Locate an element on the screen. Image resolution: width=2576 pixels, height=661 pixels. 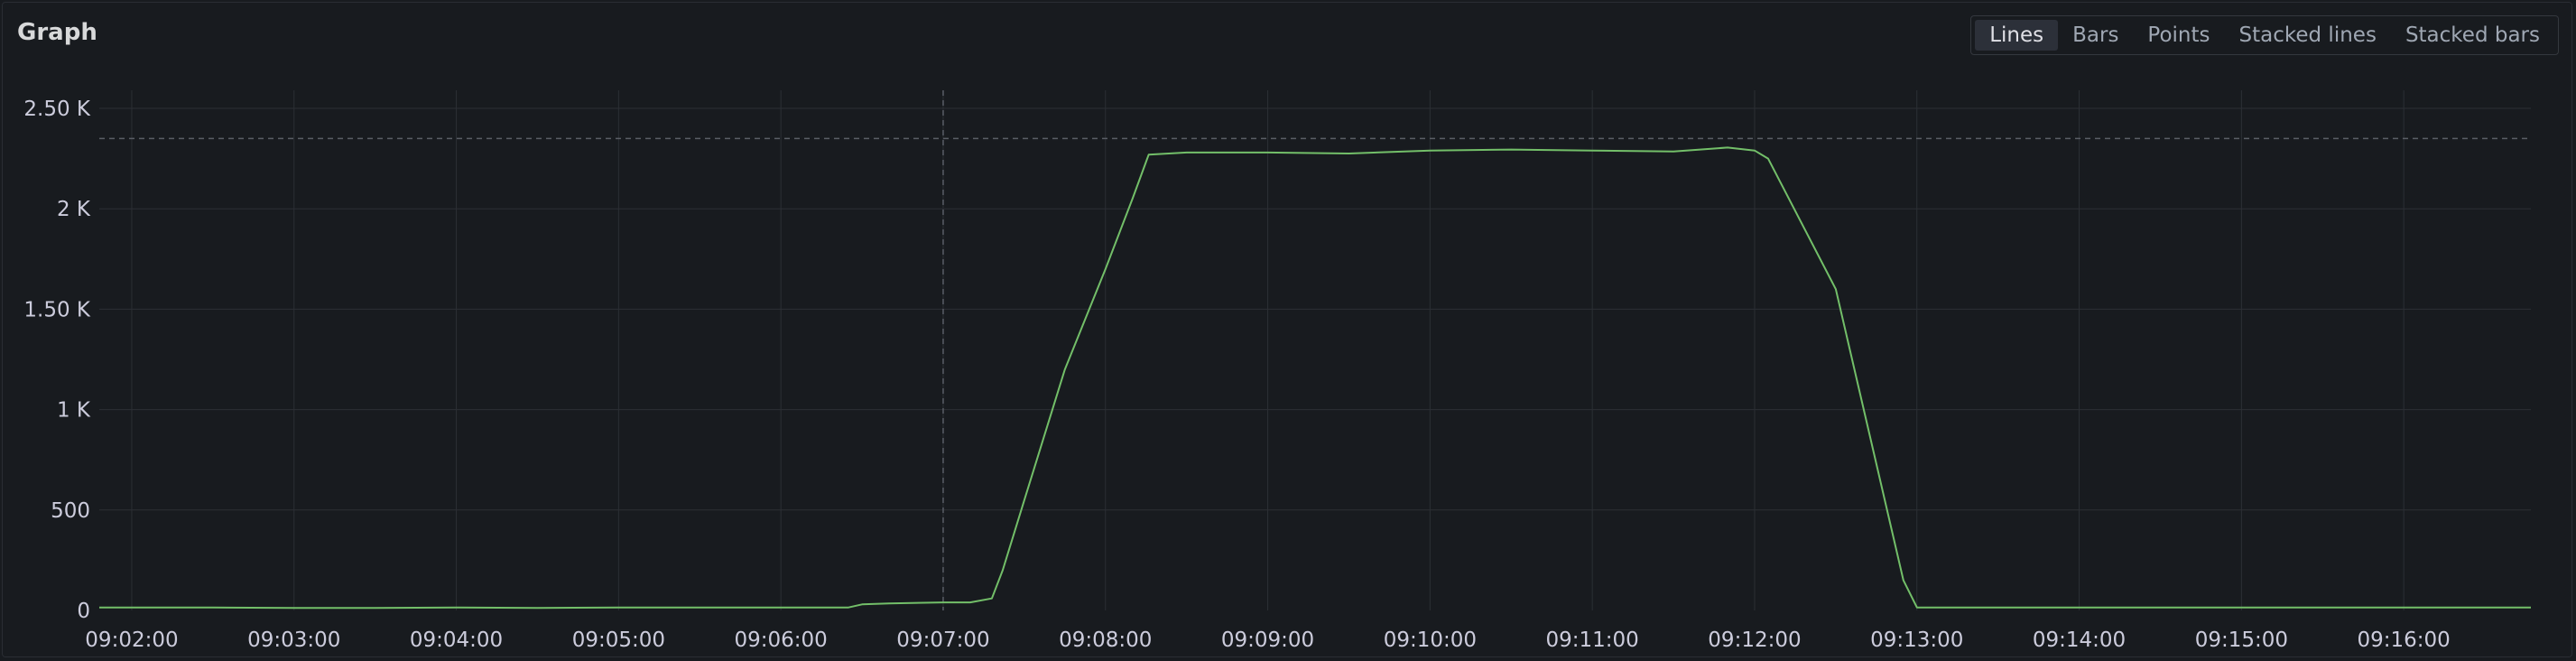
y-tick-label: 1 K is located at coordinates (74, 411).